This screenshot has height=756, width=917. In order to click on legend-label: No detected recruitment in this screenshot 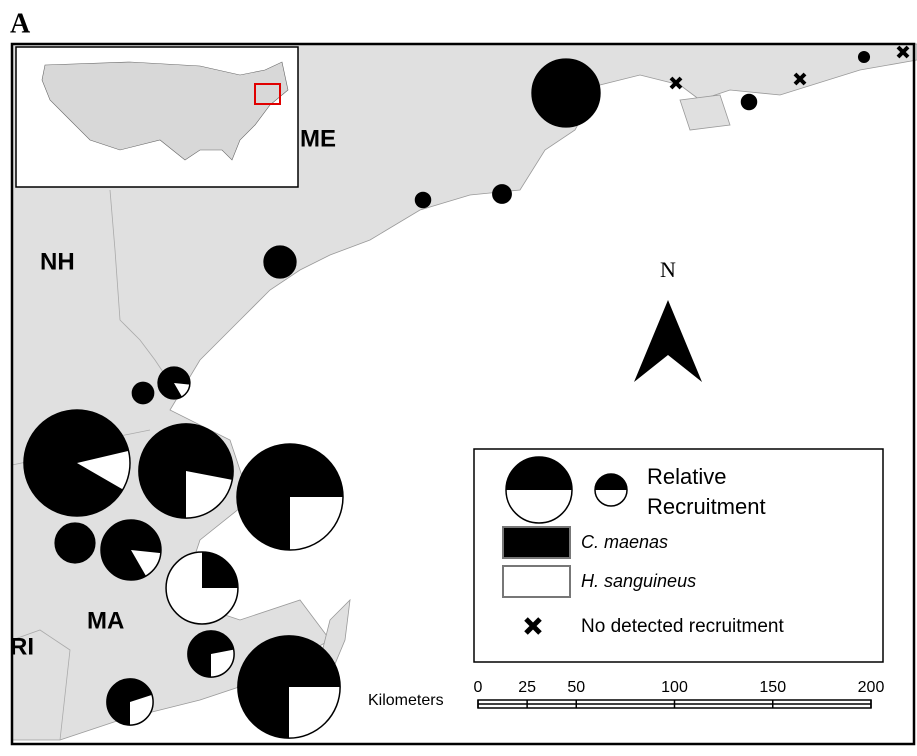, I will do `click(682, 626)`.